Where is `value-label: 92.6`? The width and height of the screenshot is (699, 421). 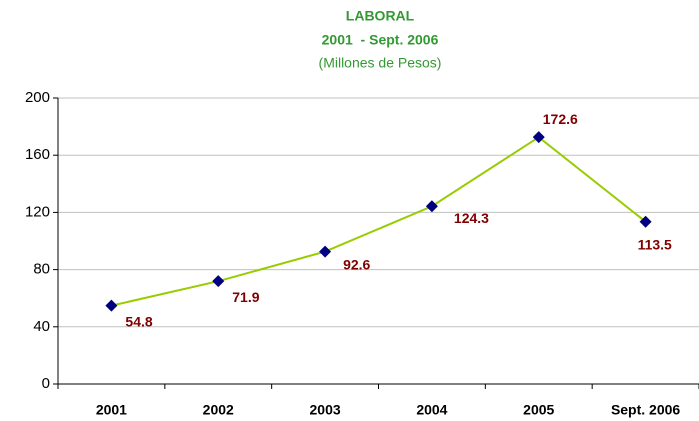
value-label: 92.6 is located at coordinates (356, 264).